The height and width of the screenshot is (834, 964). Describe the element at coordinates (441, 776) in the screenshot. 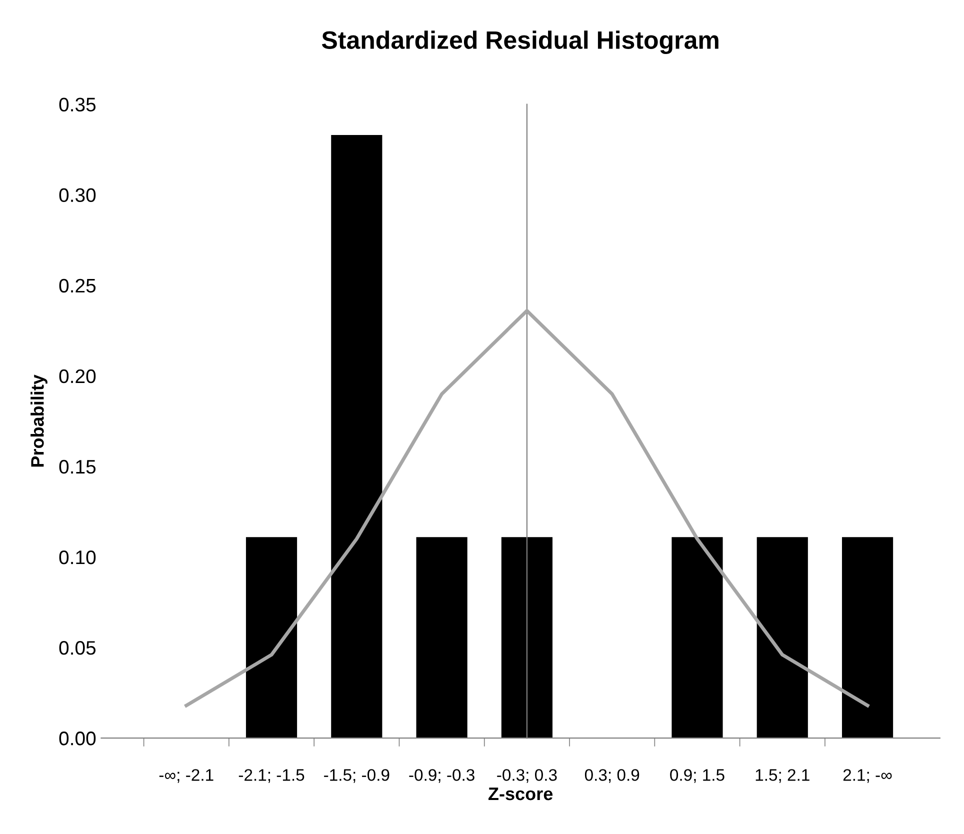

I see `x-tick-label: -0.9; -0.3` at that location.